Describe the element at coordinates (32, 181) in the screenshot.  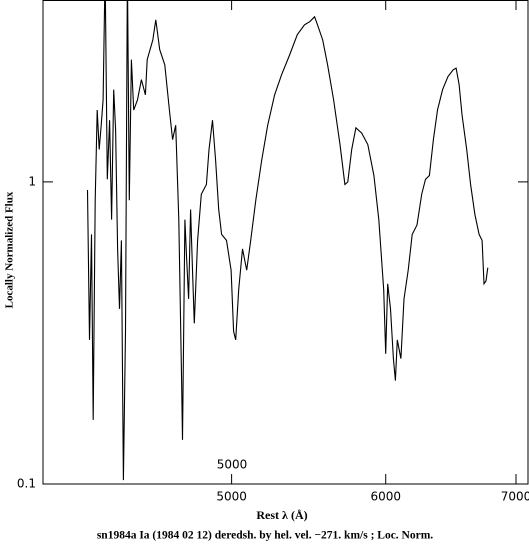
I see `y-tick-label: 1` at that location.